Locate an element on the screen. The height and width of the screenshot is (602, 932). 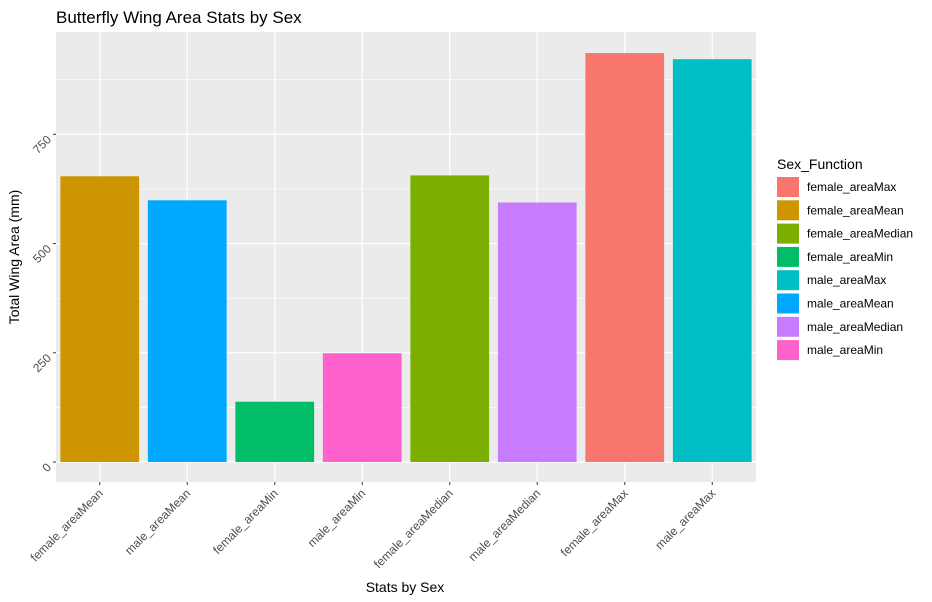
y-tick-label: 0 is located at coordinates (46, 467).